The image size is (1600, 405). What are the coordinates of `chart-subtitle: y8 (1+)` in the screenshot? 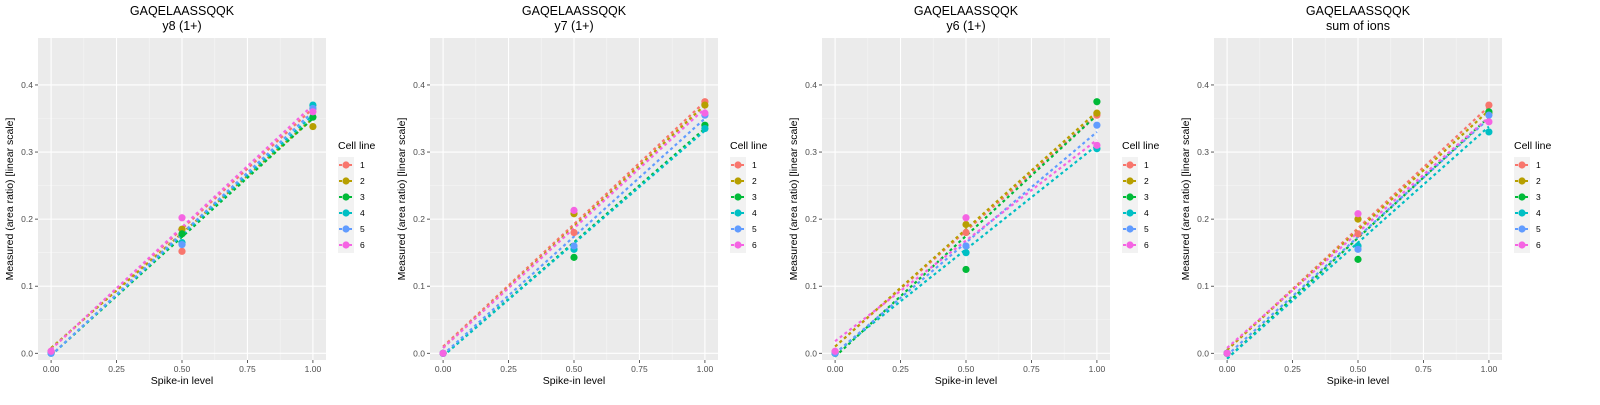 It's located at (181, 26).